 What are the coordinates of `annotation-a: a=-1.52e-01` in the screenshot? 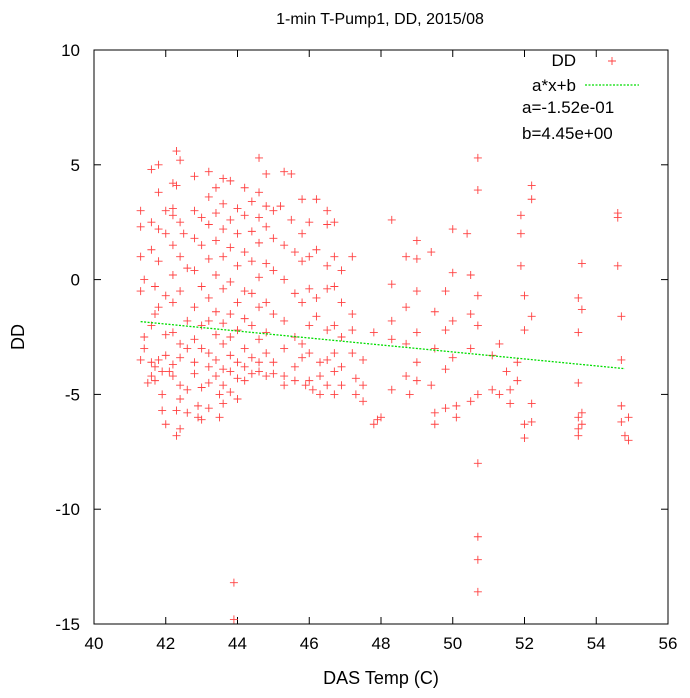 It's located at (568, 107).